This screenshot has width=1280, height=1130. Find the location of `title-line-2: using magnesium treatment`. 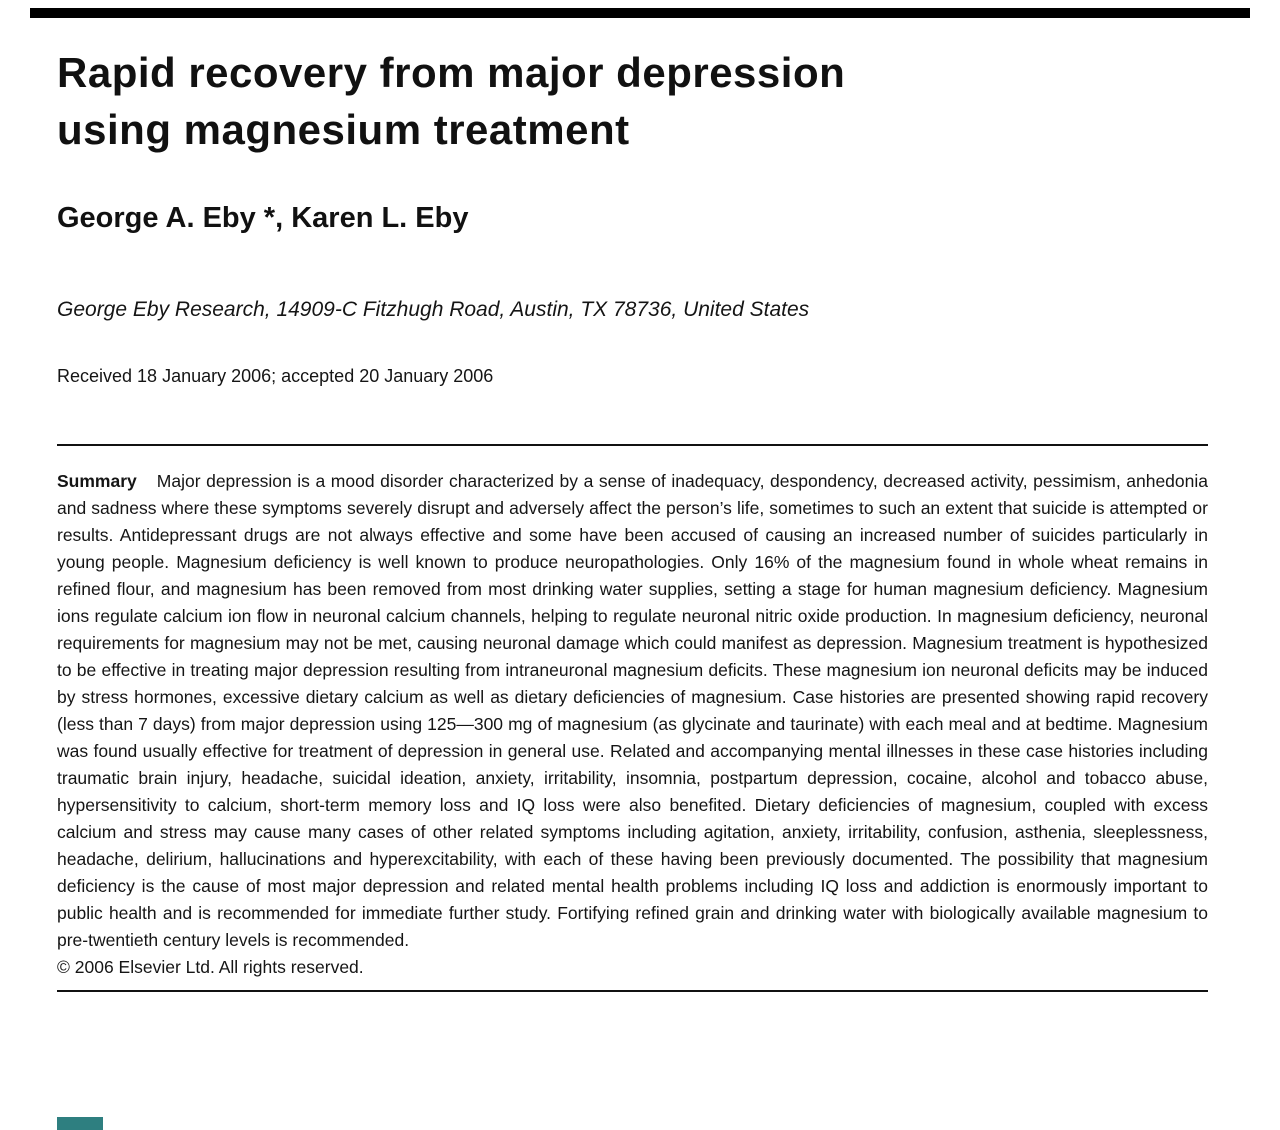

title-line-2: using magnesium treatment is located at coordinates (343, 129).